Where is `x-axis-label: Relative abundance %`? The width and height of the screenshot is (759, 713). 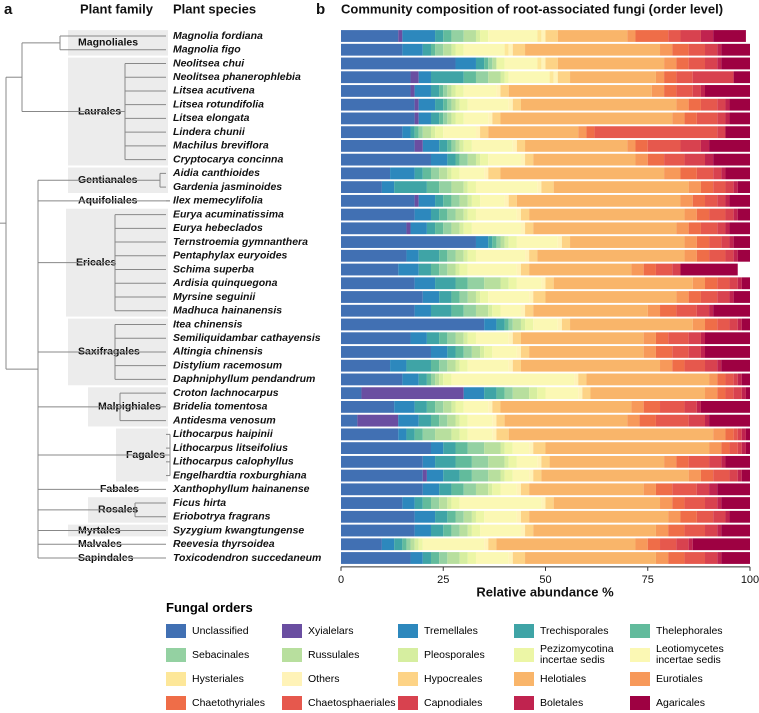 x-axis-label: Relative abundance % is located at coordinates (545, 591).